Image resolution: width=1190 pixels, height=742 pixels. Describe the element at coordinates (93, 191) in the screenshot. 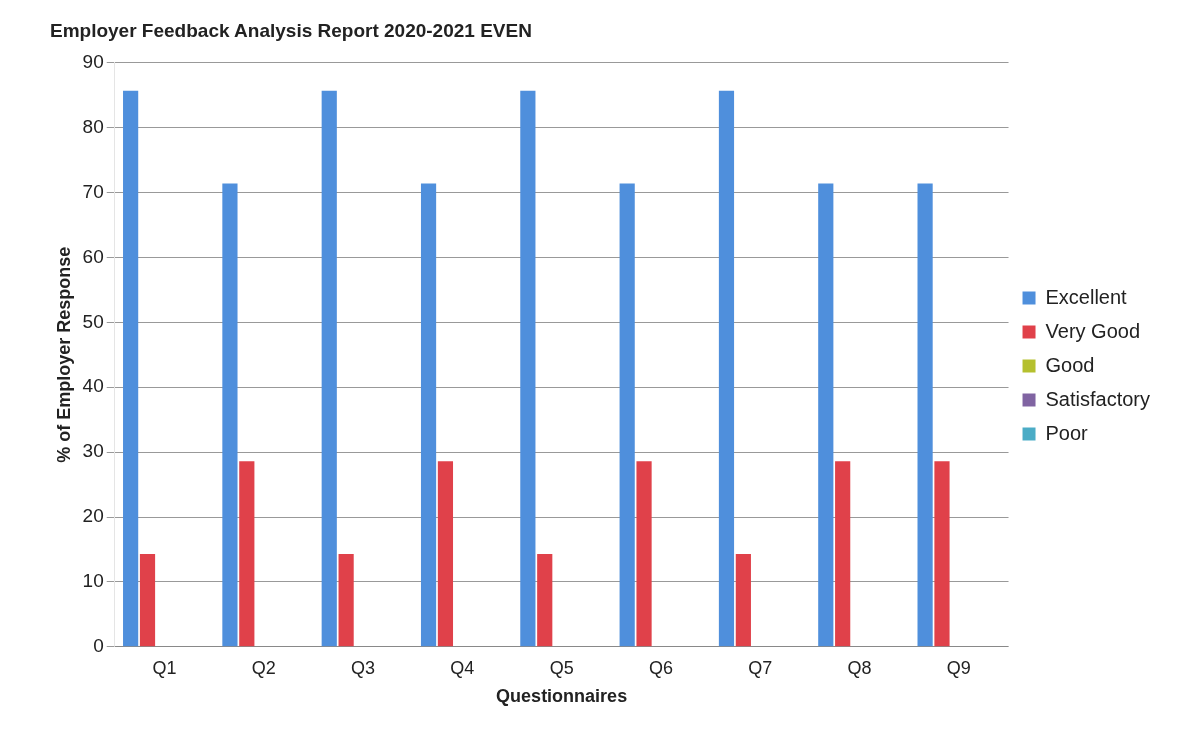

I see `y-tick-label: 70` at that location.